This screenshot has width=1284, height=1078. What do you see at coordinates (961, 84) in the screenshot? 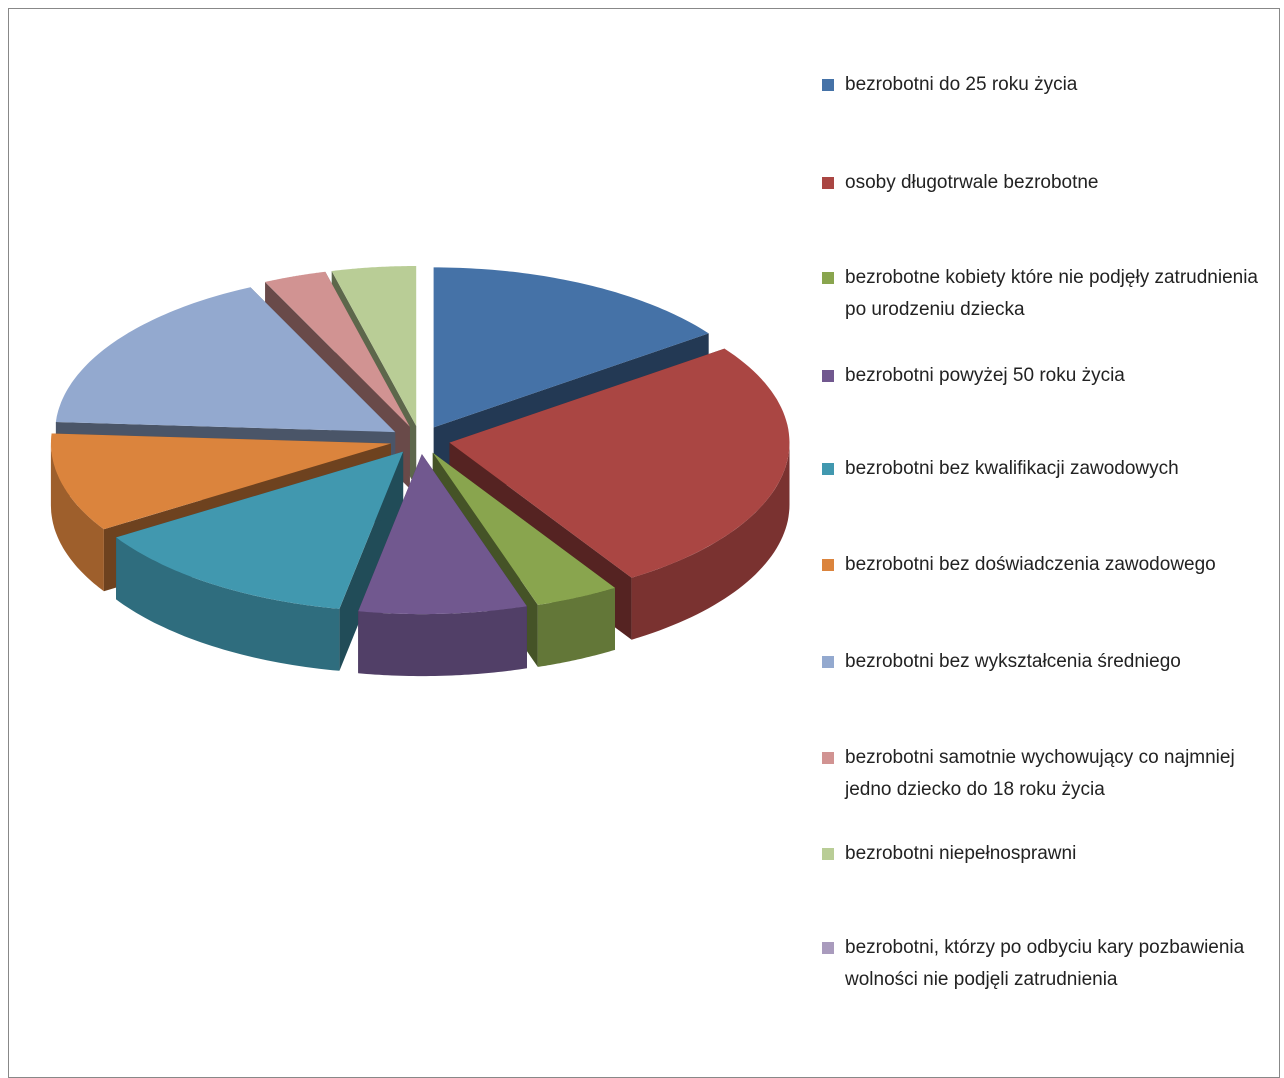
I see `legend-label: bezrobotni do 25 roku życia` at bounding box center [961, 84].